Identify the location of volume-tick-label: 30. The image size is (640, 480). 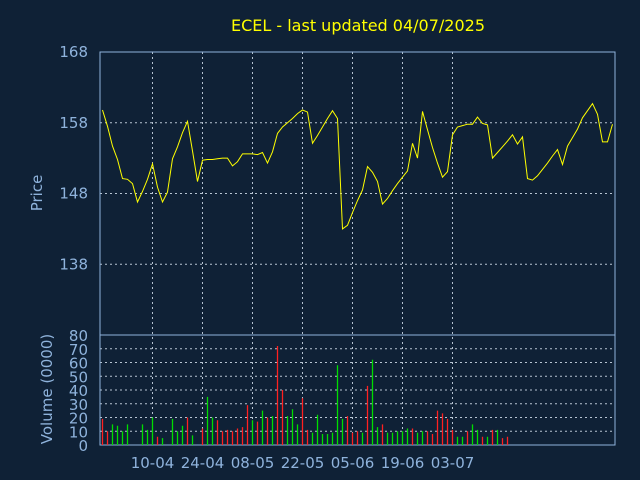
(78, 405).